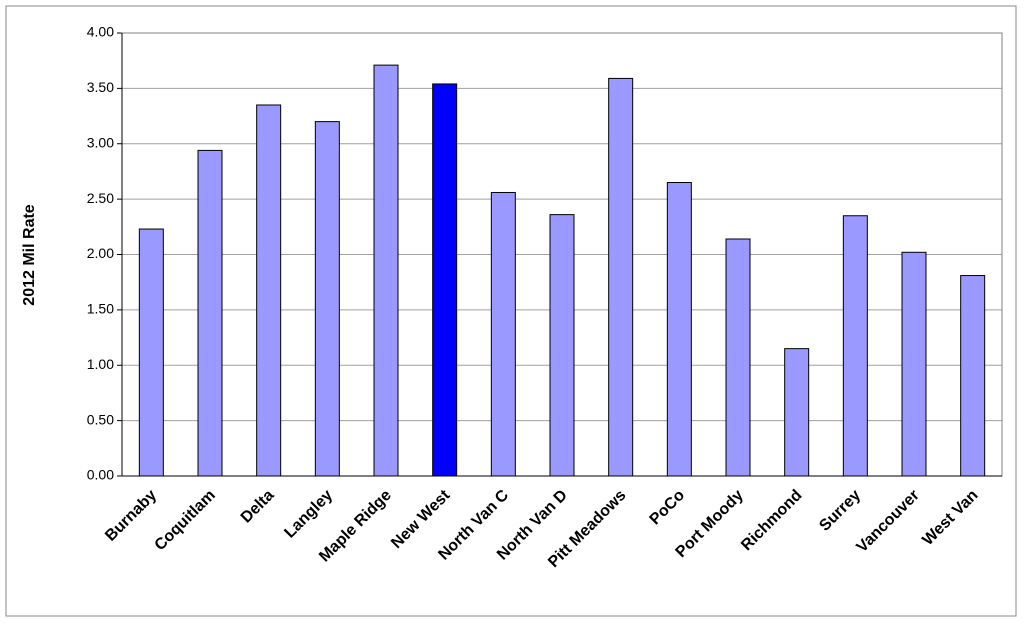 Image resolution: width=1024 pixels, height=630 pixels. Describe the element at coordinates (100, 87) in the screenshot. I see `y-tick-label: 3.50` at that location.